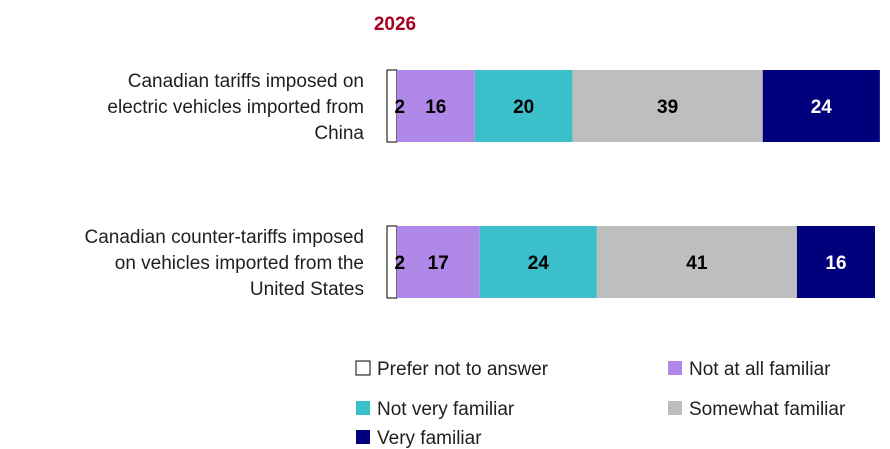  I want to click on value-label: 41, so click(697, 263).